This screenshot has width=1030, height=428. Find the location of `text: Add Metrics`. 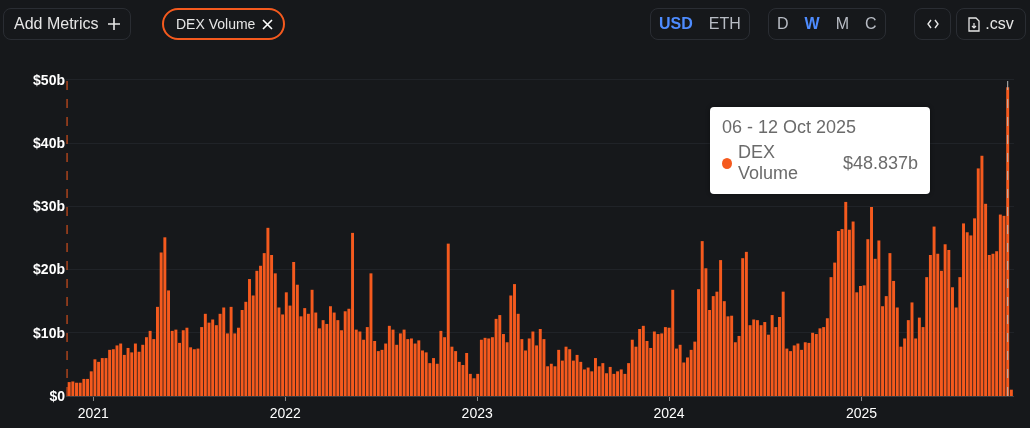

text: Add Metrics is located at coordinates (56, 24).